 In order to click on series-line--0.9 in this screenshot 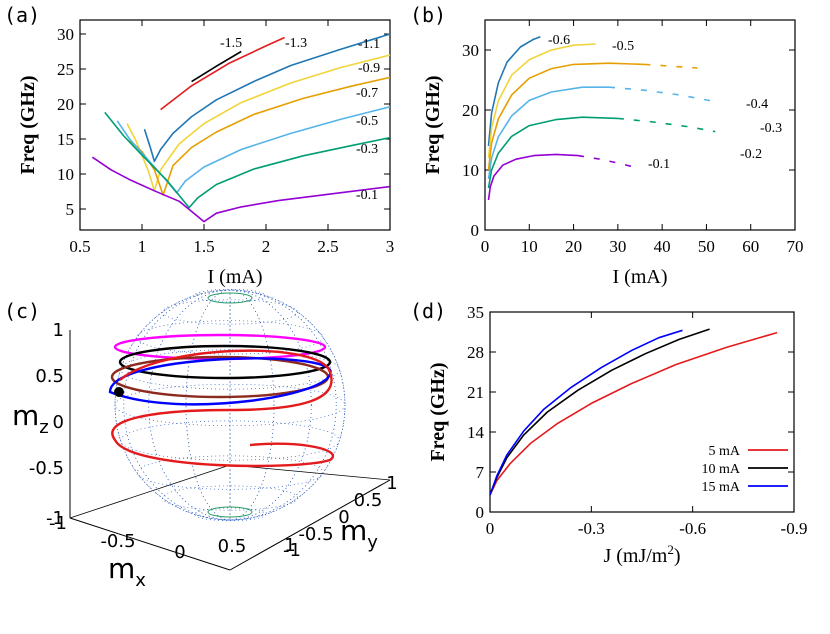, I will do `click(258, 123)`.